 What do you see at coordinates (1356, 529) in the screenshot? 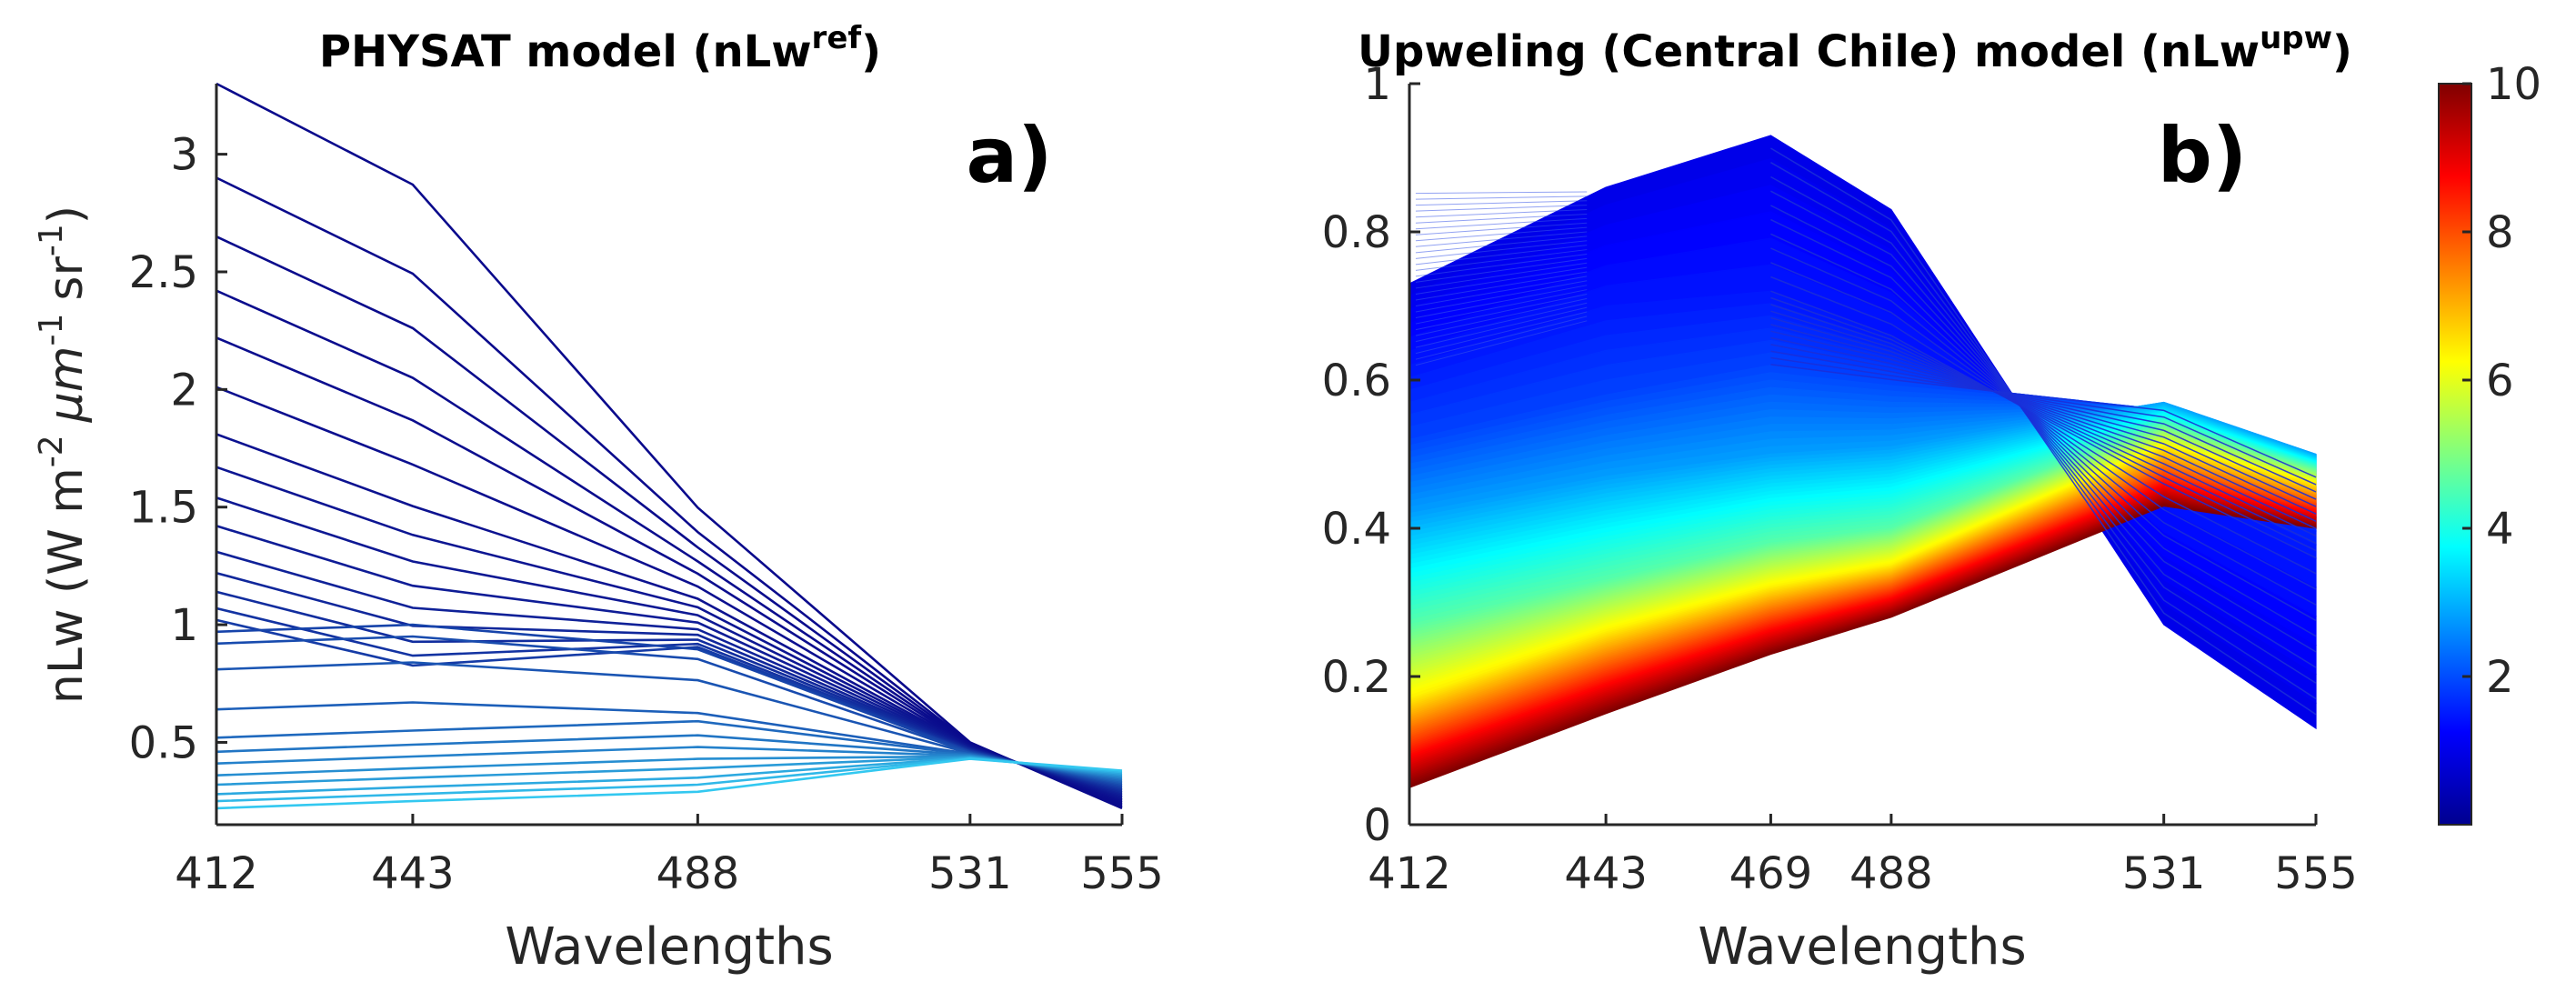
I see `chart-b-y-tick-label: 0.4` at bounding box center [1356, 529].